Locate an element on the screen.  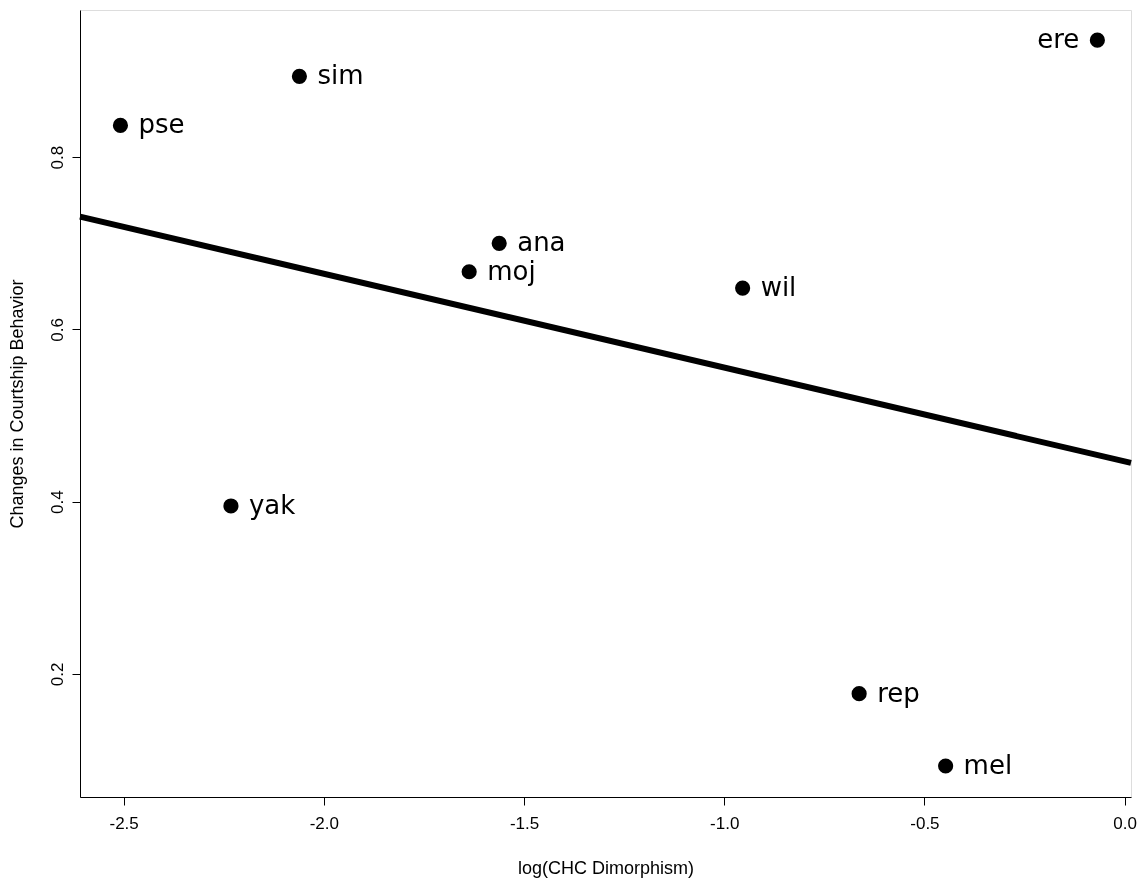
x-tick-label: -1.5 is located at coordinates (524, 823).